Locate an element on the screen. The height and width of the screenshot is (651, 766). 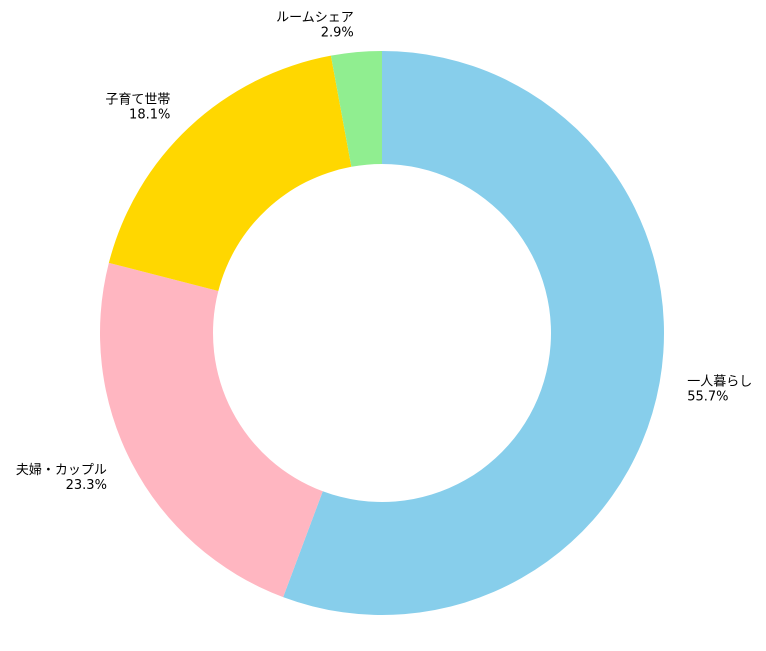
category-label: 夫婦・カップル is located at coordinates (61, 470).